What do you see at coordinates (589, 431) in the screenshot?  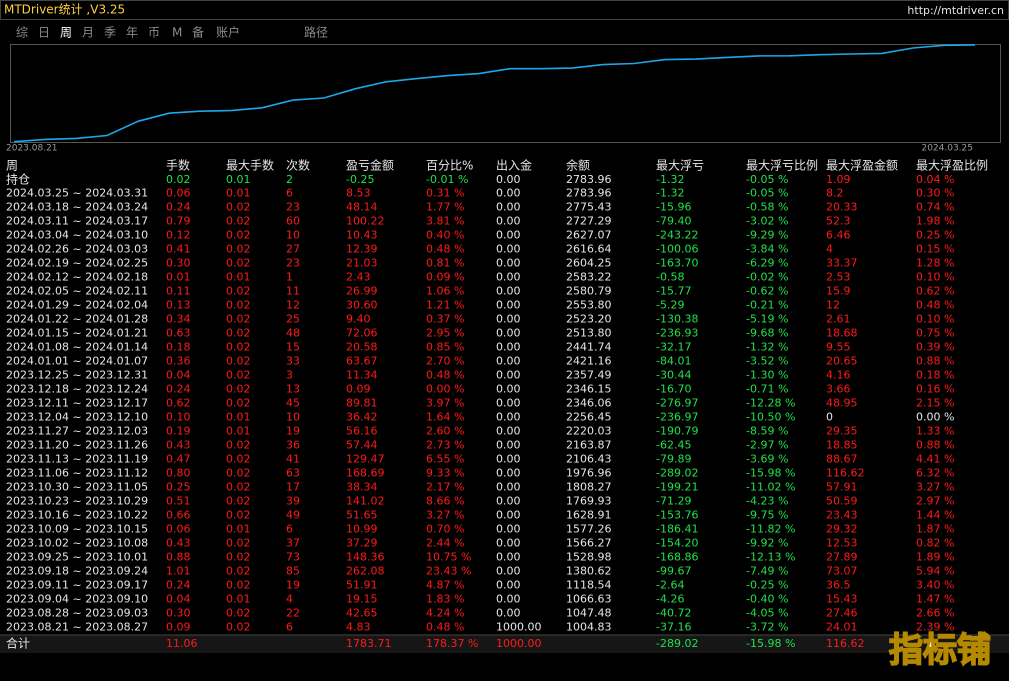 I see `cell: 2220.03` at bounding box center [589, 431].